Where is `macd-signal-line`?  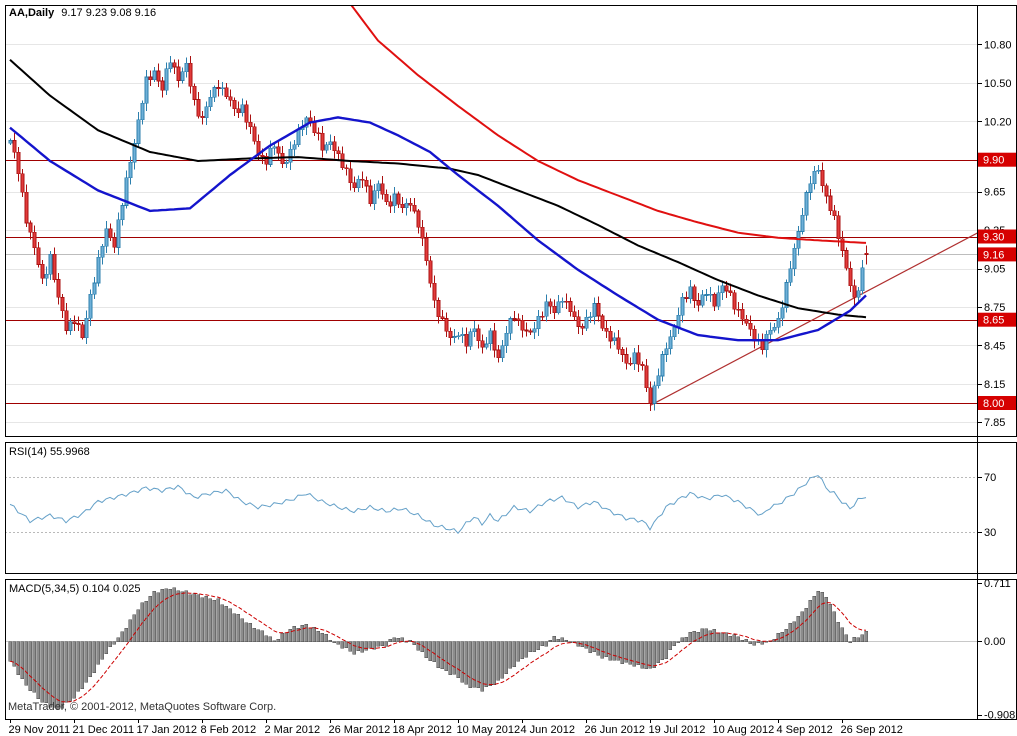 macd-signal-line is located at coordinates (438, 647).